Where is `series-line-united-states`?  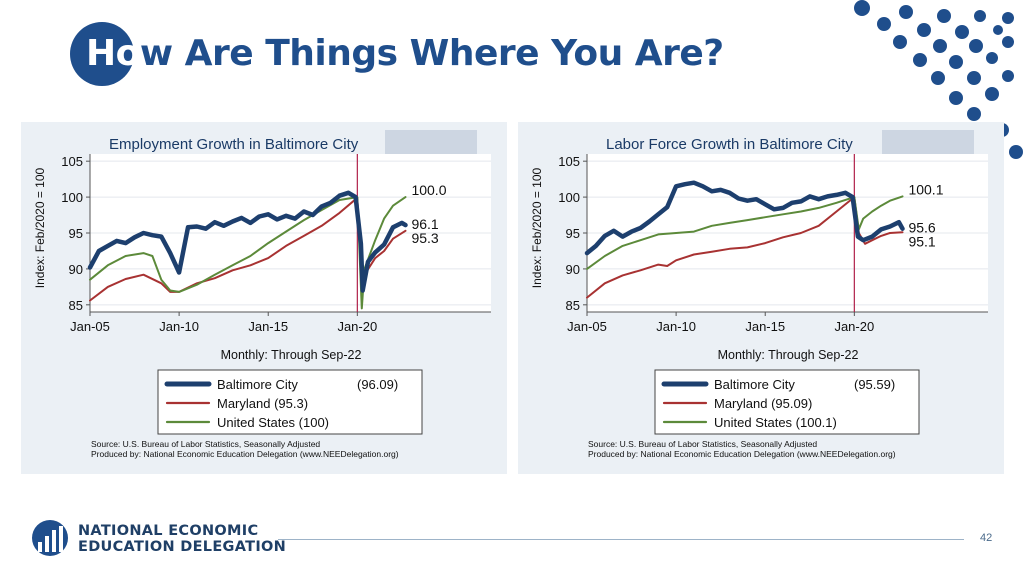 series-line-united-states is located at coordinates (745, 232).